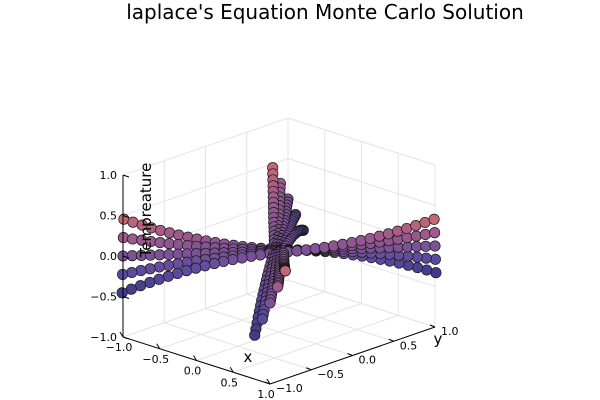  I want to click on x-tick-label: 0.5, so click(230, 382).